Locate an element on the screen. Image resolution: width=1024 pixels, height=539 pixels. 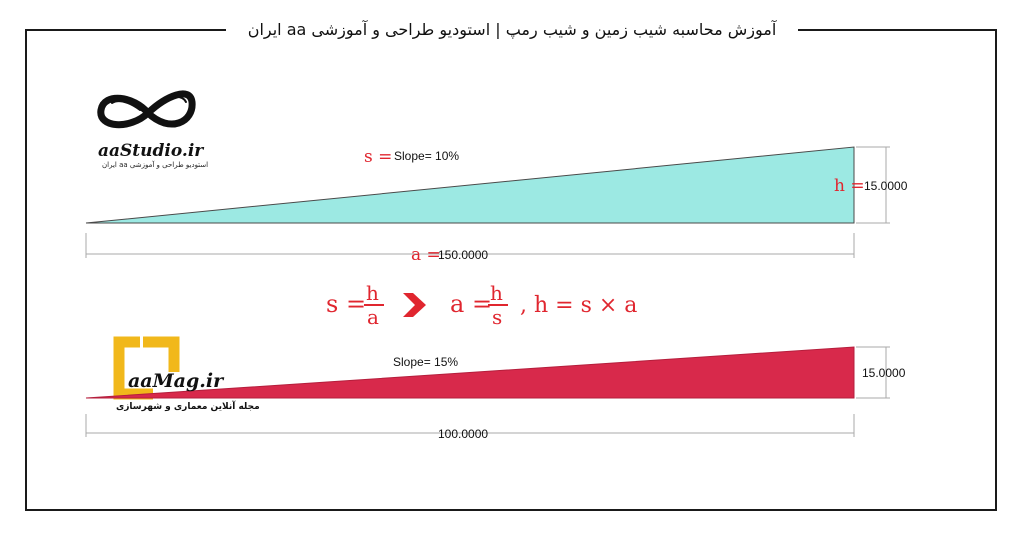
formula-height: , h = s × a is located at coordinates (578, 305).